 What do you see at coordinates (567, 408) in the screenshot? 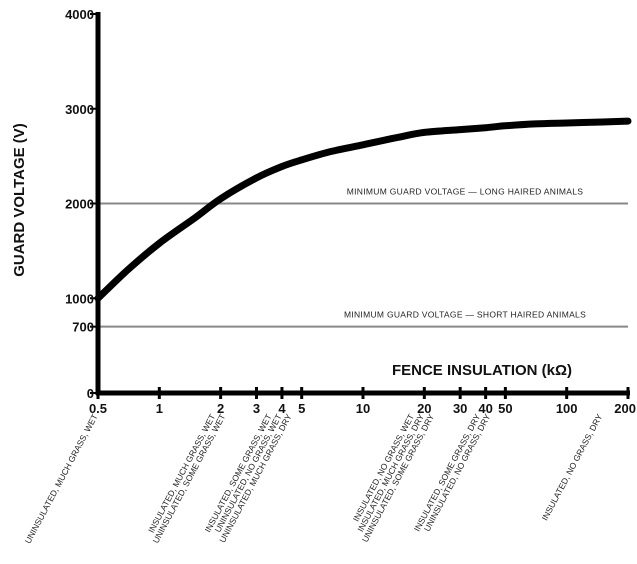
I see `x-tick-label: 100` at bounding box center [567, 408].